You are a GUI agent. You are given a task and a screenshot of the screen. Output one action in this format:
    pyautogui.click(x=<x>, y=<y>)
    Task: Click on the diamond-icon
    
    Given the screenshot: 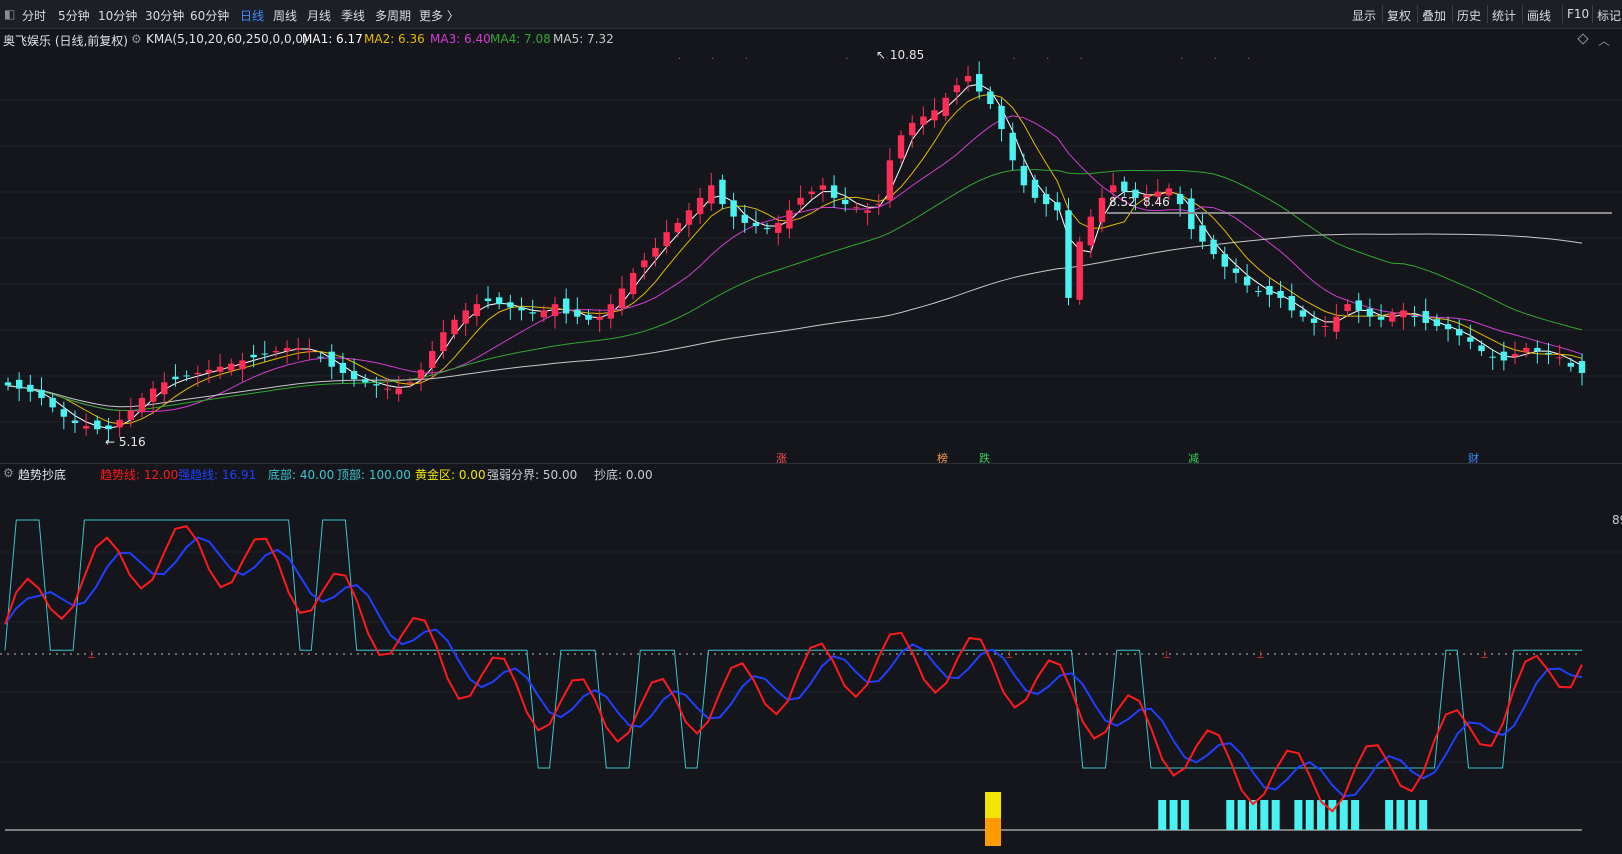 What is the action you would take?
    pyautogui.click(x=1583, y=39)
    